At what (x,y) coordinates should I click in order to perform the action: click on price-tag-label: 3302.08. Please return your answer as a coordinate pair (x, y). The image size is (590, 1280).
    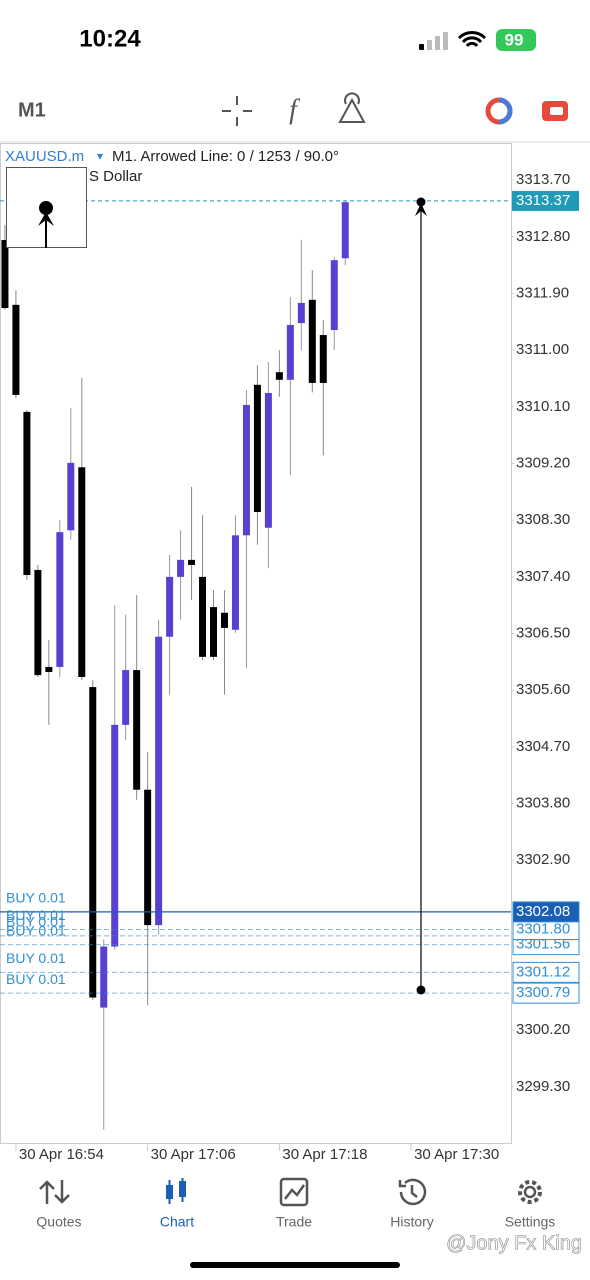
    Looking at the image, I should click on (543, 911).